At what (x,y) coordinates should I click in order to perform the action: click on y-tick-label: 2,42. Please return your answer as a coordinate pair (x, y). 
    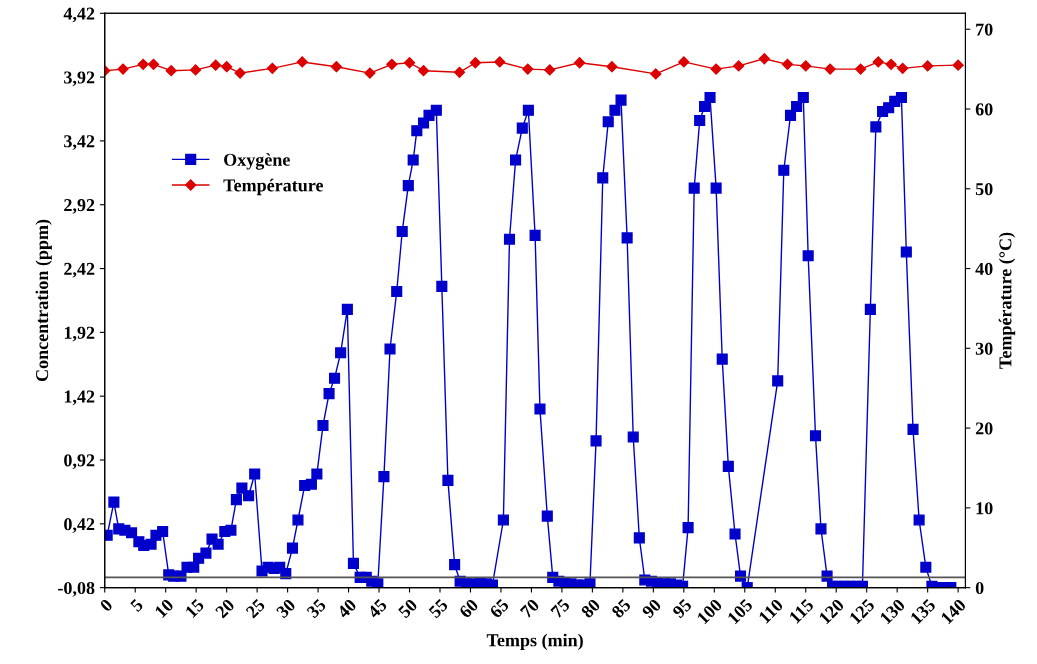
    Looking at the image, I should click on (79, 270).